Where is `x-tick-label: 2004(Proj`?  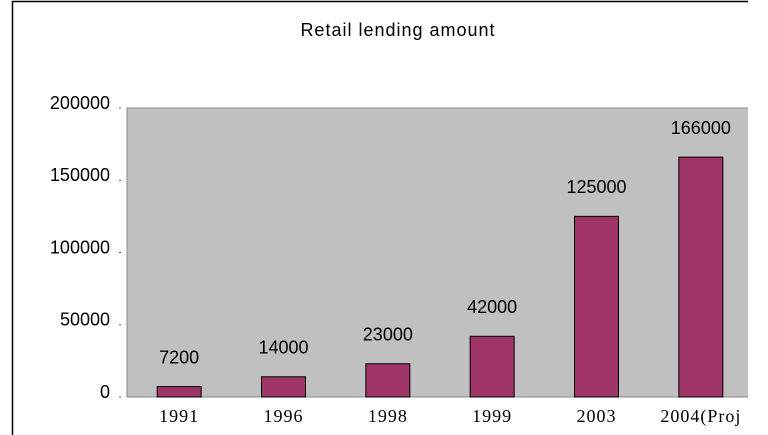
x-tick-label: 2004(Proj is located at coordinates (700, 416).